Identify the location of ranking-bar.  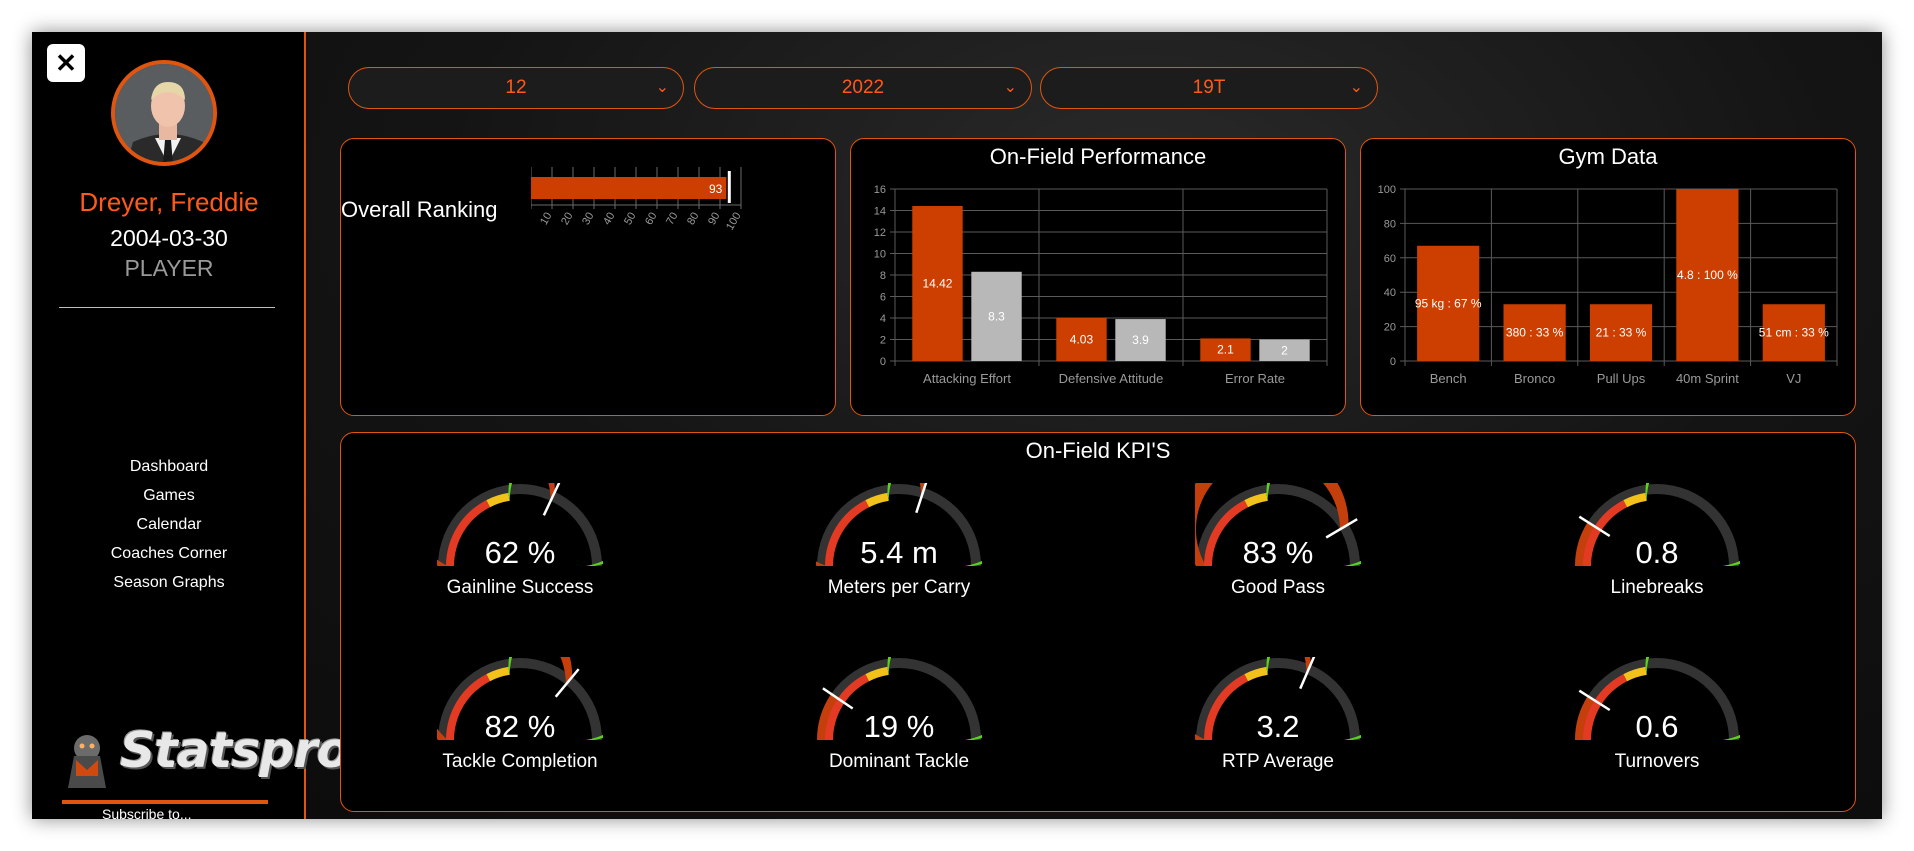
(629, 188).